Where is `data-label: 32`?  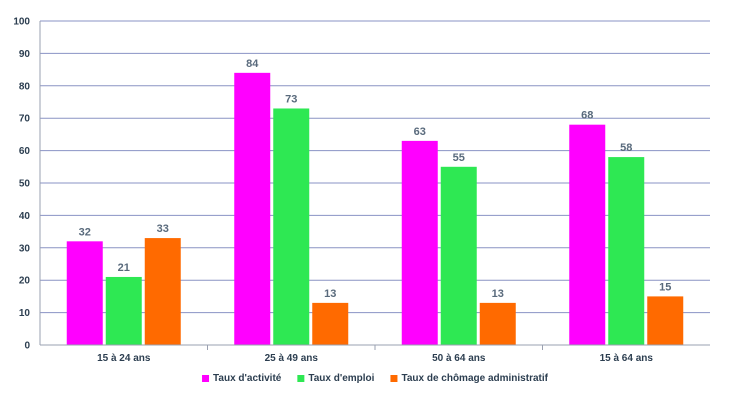 data-label: 32 is located at coordinates (85, 232).